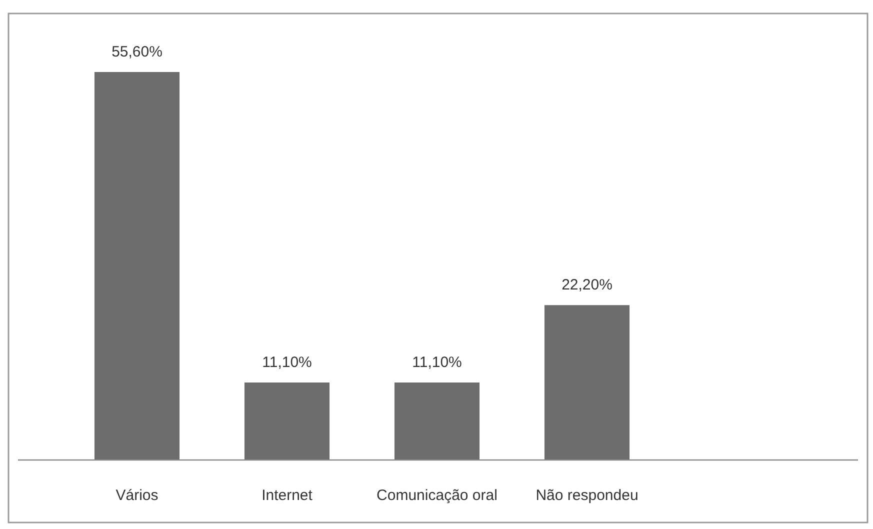  I want to click on data-label: 22,20%, so click(587, 285).